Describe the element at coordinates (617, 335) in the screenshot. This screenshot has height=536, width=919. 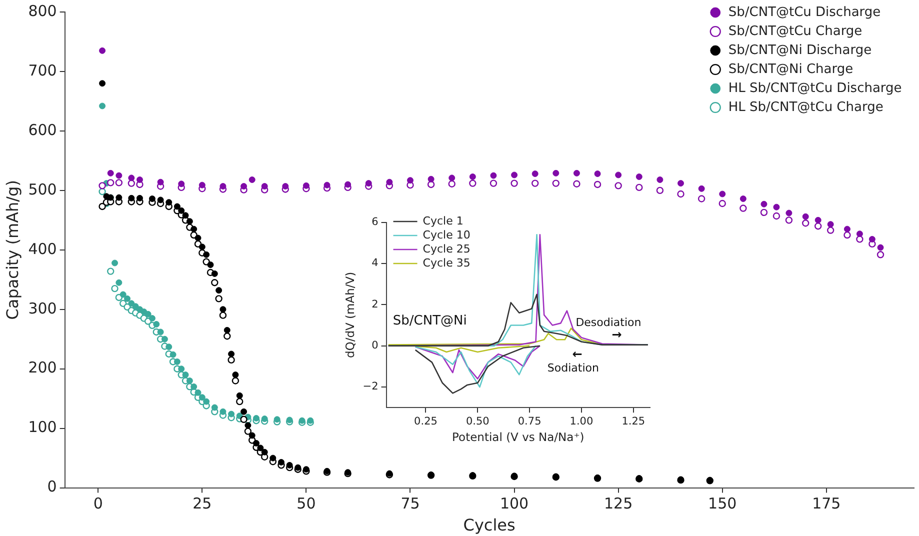
I see `annotation: →` at that location.